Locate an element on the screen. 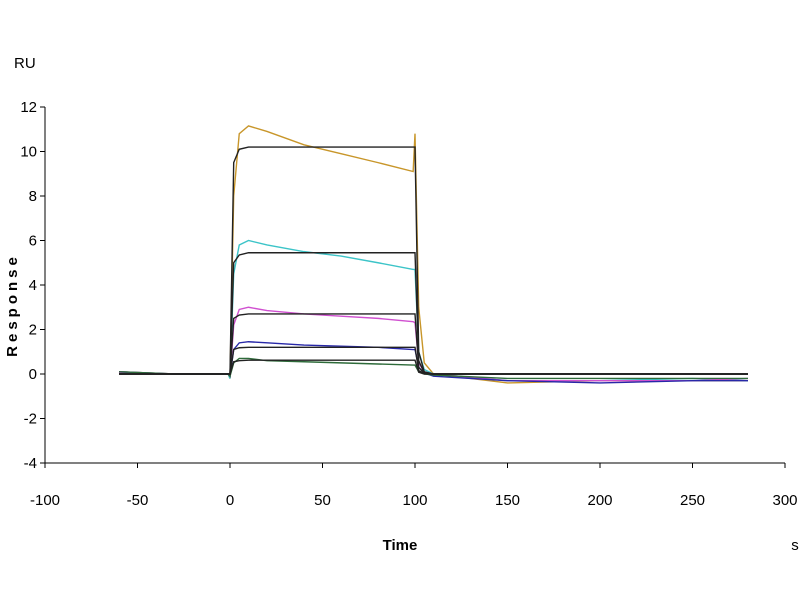 The image size is (800, 600). y-tick-label: -2 is located at coordinates (30, 419).